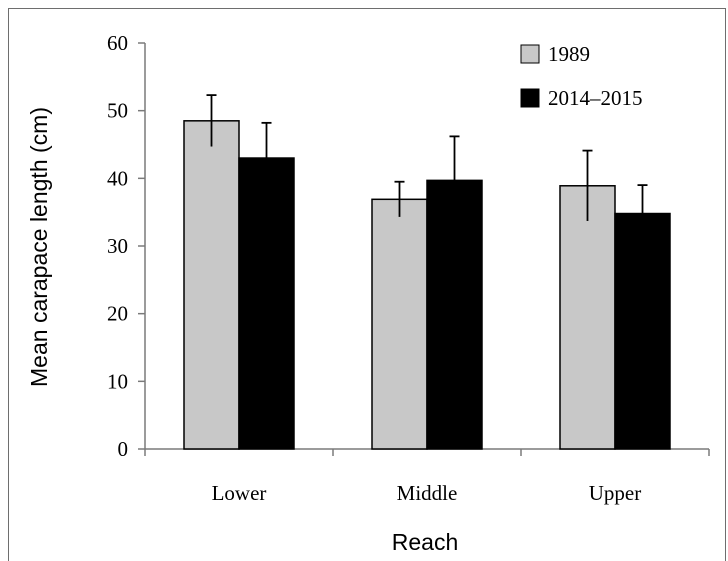 This screenshot has width=728, height=561. Describe the element at coordinates (425, 542) in the screenshot. I see `x-axis-title: Reach` at that location.